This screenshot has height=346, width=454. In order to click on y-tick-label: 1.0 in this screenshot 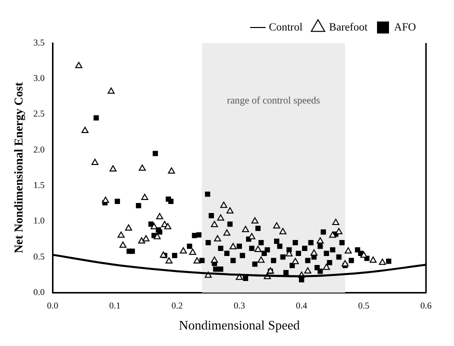, I will do `click(39, 221)`.